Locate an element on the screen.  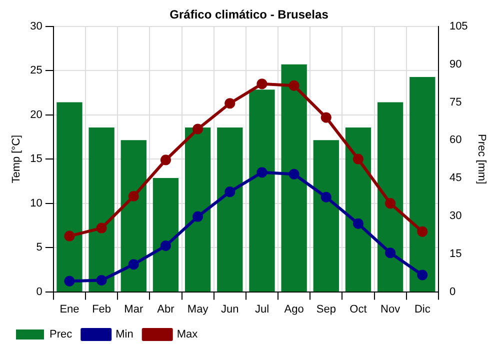
x-tick-label: Feb is located at coordinates (102, 309).